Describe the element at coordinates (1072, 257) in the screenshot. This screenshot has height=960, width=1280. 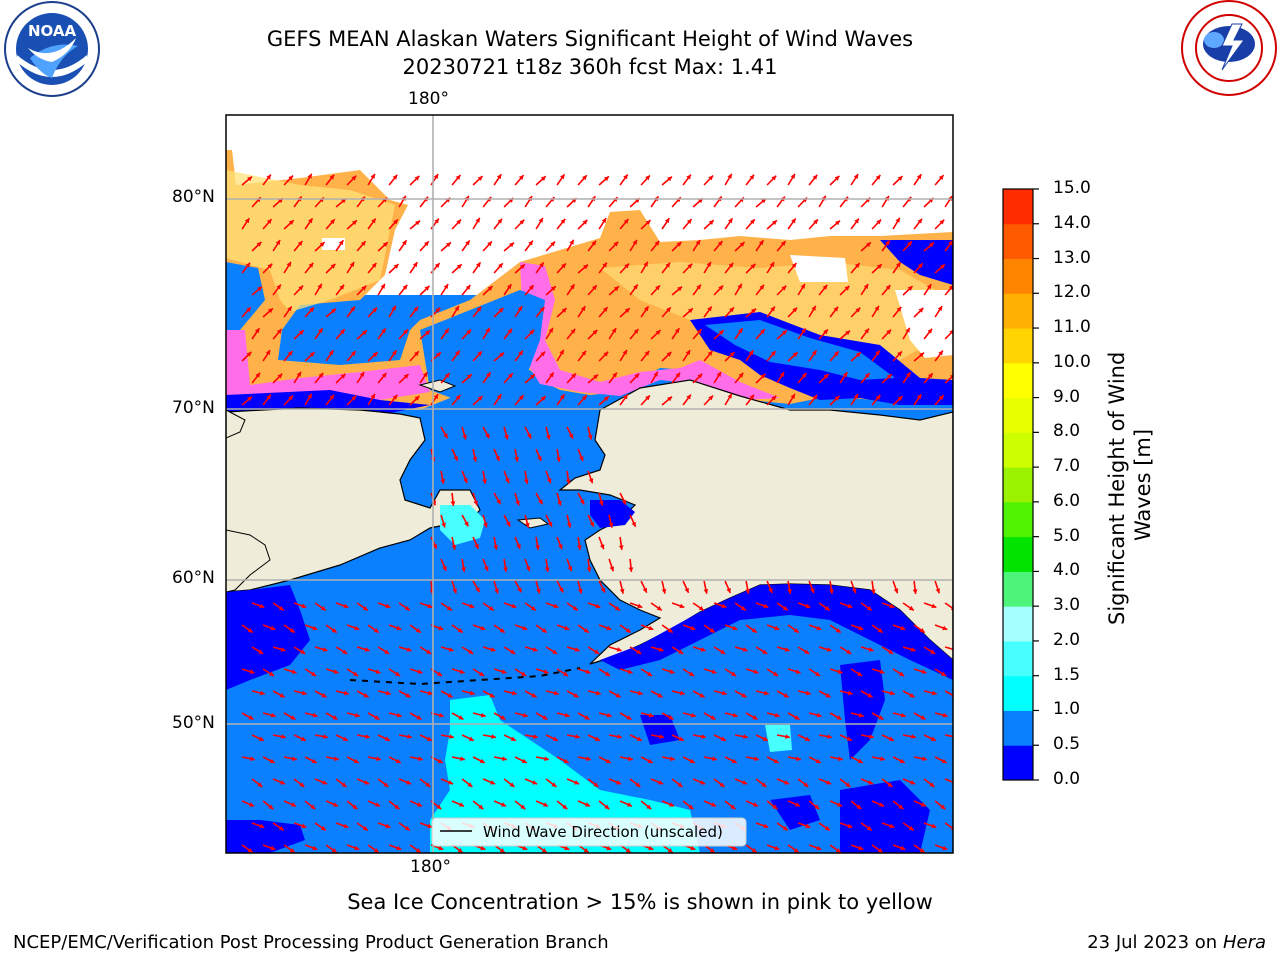
I see `colorbar-tick-label: 13.0` at that location.